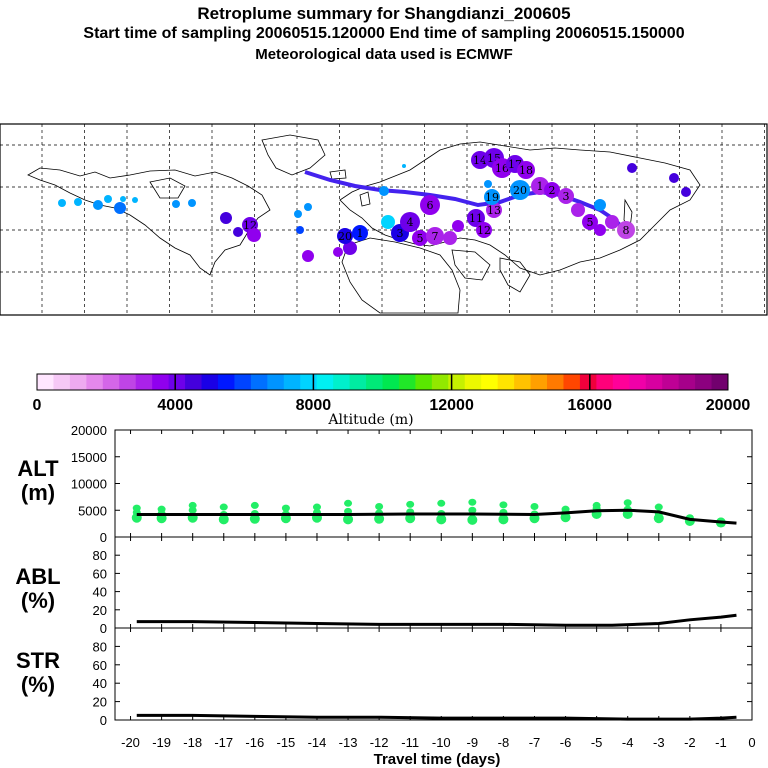 The width and height of the screenshot is (768, 768). What do you see at coordinates (100, 555) in the screenshot?
I see `abl-ytick-label: 80` at bounding box center [100, 555].